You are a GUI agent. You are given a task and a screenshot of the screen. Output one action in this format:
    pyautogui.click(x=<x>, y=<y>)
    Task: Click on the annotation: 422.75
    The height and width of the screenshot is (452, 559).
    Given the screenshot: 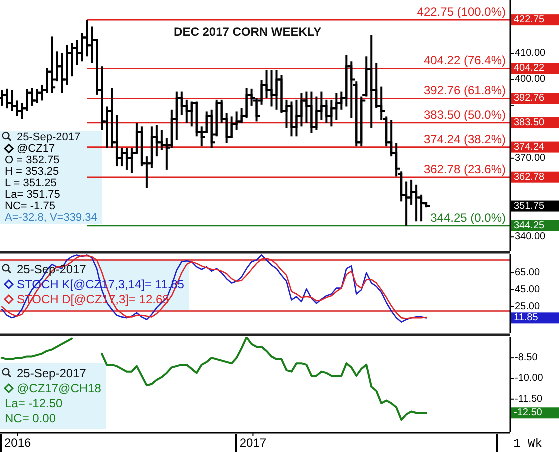 What is the action you would take?
    pyautogui.click(x=530, y=20)
    